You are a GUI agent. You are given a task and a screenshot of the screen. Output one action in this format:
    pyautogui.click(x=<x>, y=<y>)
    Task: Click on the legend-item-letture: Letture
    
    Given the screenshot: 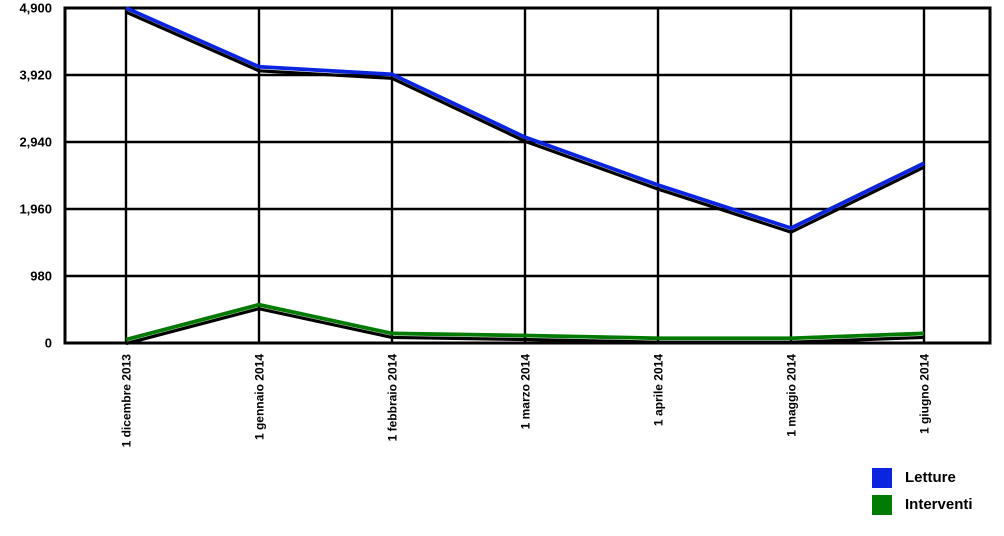 What is the action you would take?
    pyautogui.click(x=922, y=478)
    